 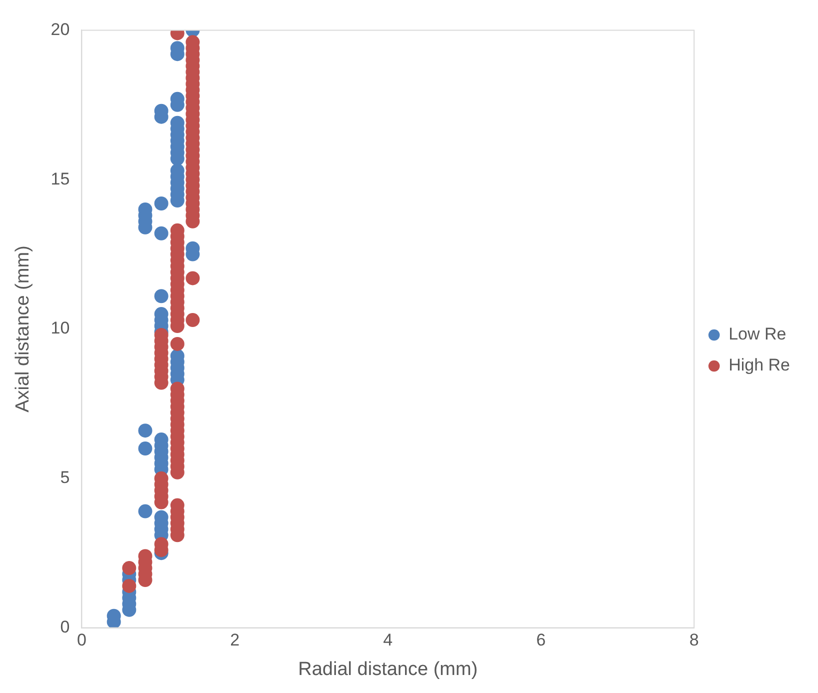 I want to click on x-tick-label: 0, so click(x=81, y=640).